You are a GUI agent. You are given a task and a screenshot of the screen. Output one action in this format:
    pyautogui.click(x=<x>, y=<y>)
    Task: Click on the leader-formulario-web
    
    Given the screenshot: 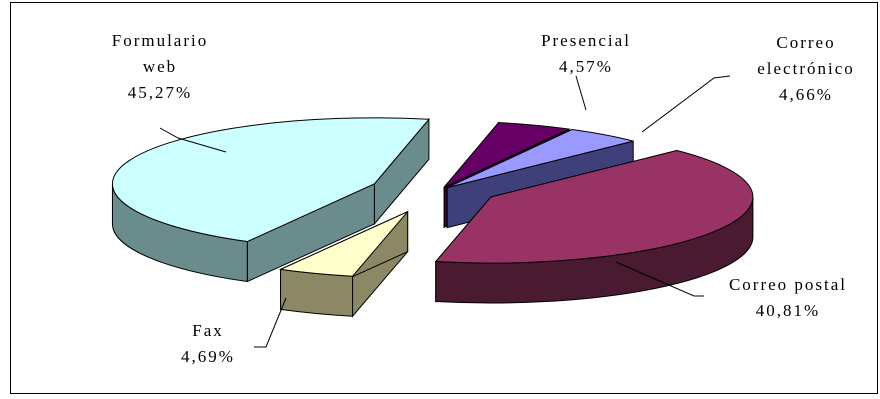 What is the action you would take?
    pyautogui.click(x=193, y=140)
    